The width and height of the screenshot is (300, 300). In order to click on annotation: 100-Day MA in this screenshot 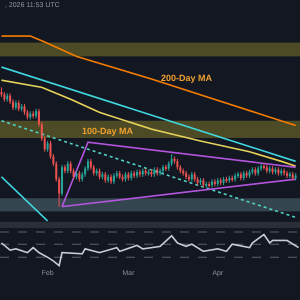, I will do `click(108, 131)`.